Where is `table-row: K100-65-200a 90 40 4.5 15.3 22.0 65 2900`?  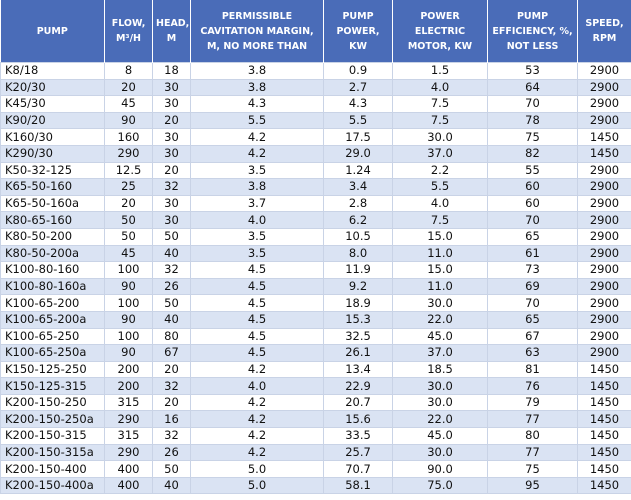
table-row: K100-65-200a 90 40 4.5 15.3 22.0 65 2900 is located at coordinates (315, 319).